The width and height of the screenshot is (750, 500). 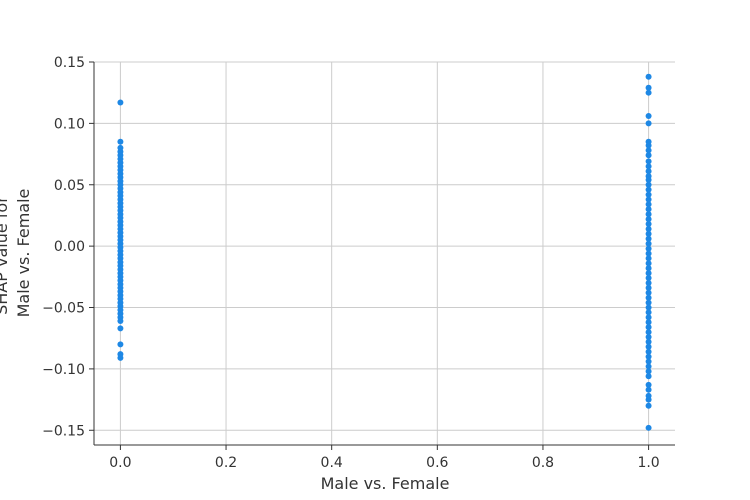 What do you see at coordinates (63, 370) in the screenshot?
I see `y-tick-label: −0.10` at bounding box center [63, 370].